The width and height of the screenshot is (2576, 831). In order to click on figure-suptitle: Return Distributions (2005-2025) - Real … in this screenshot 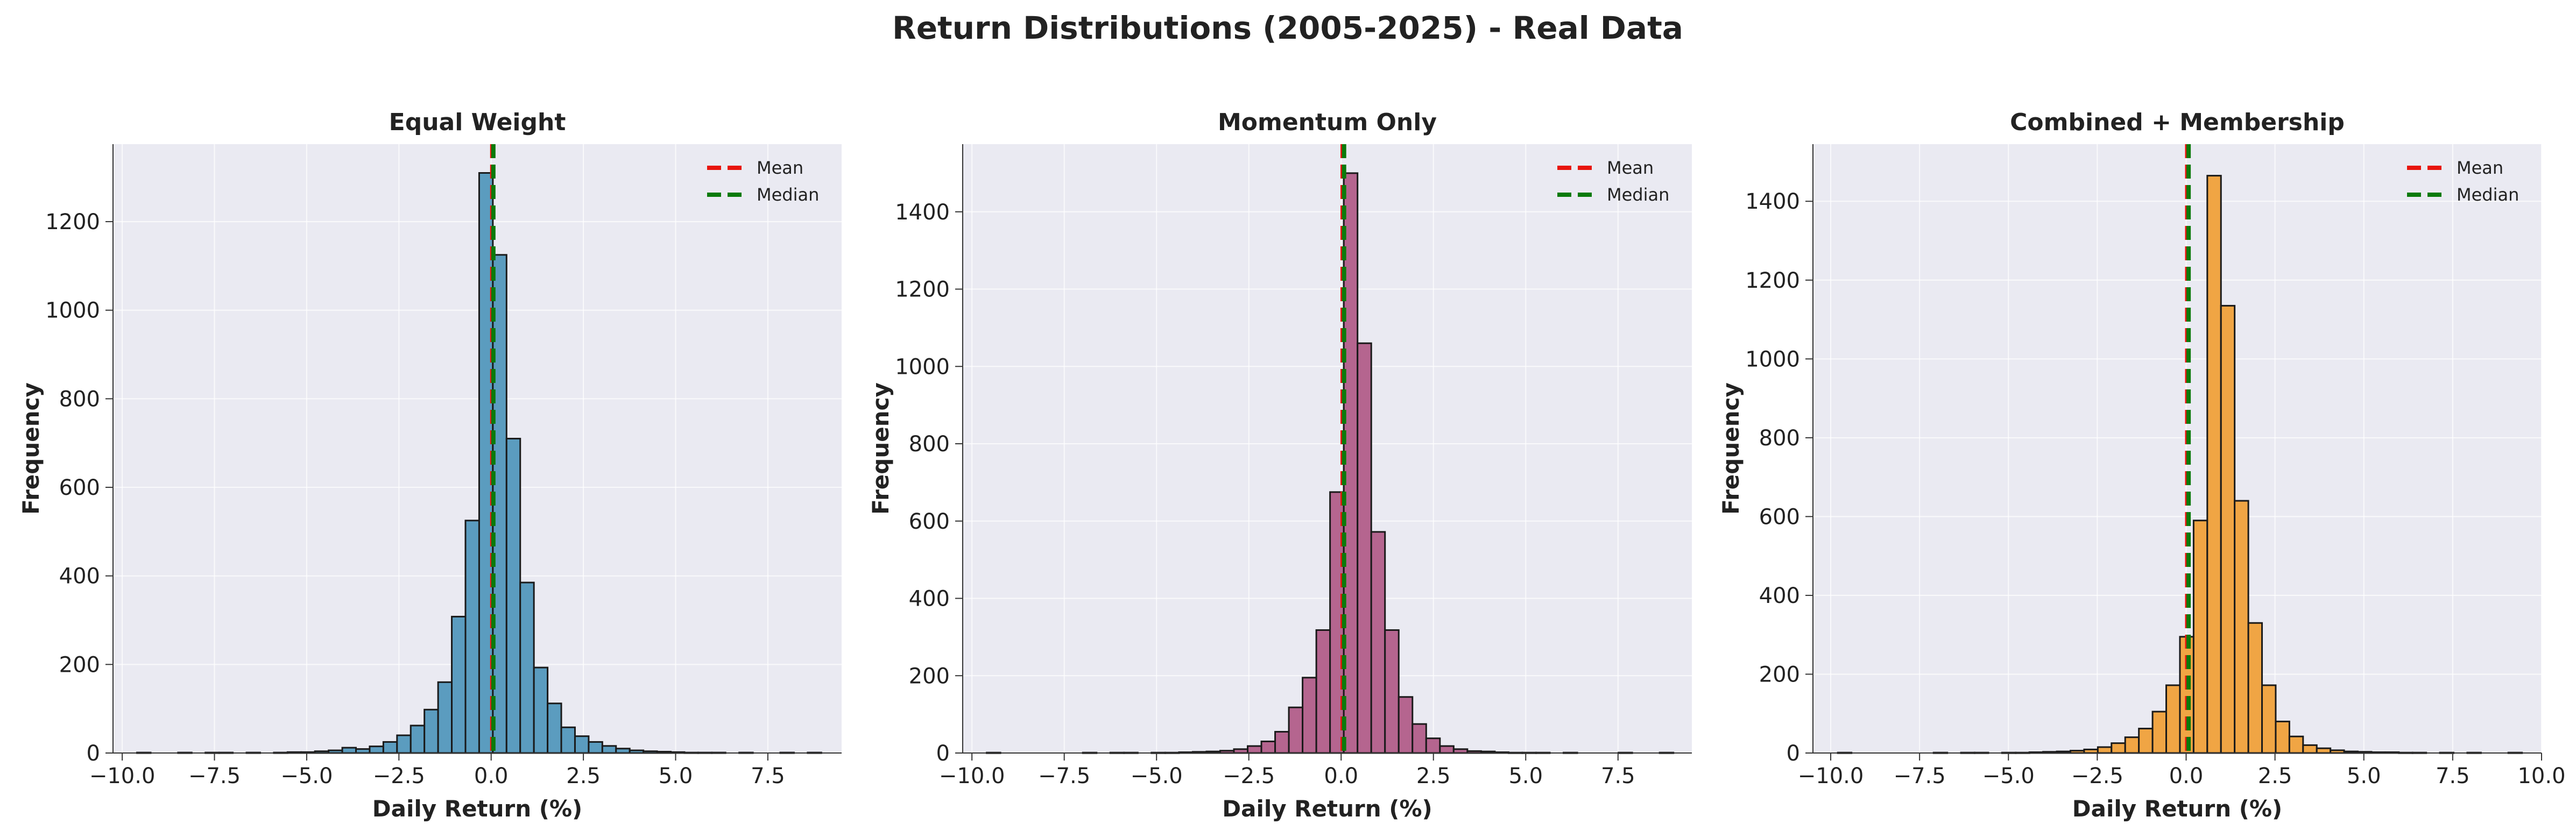, I will do `click(1287, 28)`.